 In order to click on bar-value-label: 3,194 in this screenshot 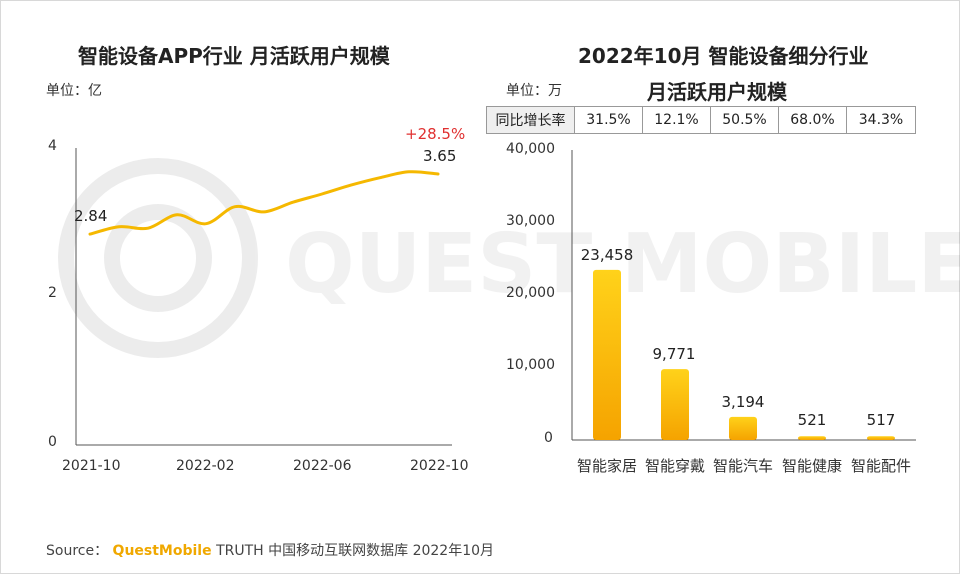, I will do `click(743, 402)`.